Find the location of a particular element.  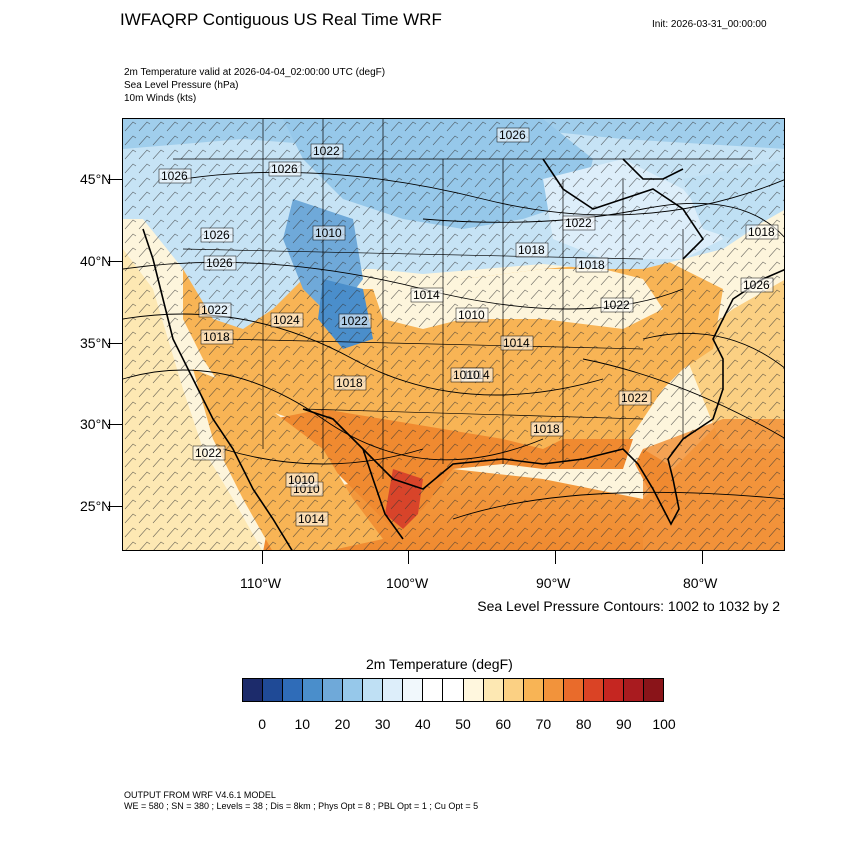

colorbar-tick-label: 100 is located at coordinates (664, 724).